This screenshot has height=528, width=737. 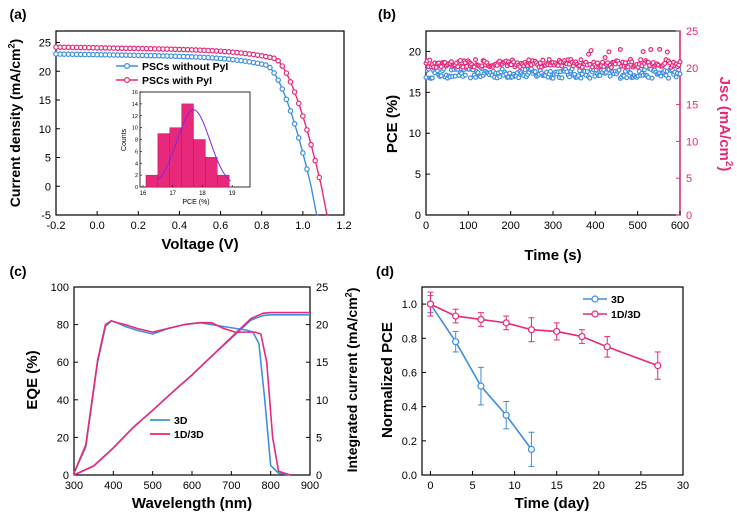 I want to click on inset-x-tick-label: 18, so click(x=202, y=194).